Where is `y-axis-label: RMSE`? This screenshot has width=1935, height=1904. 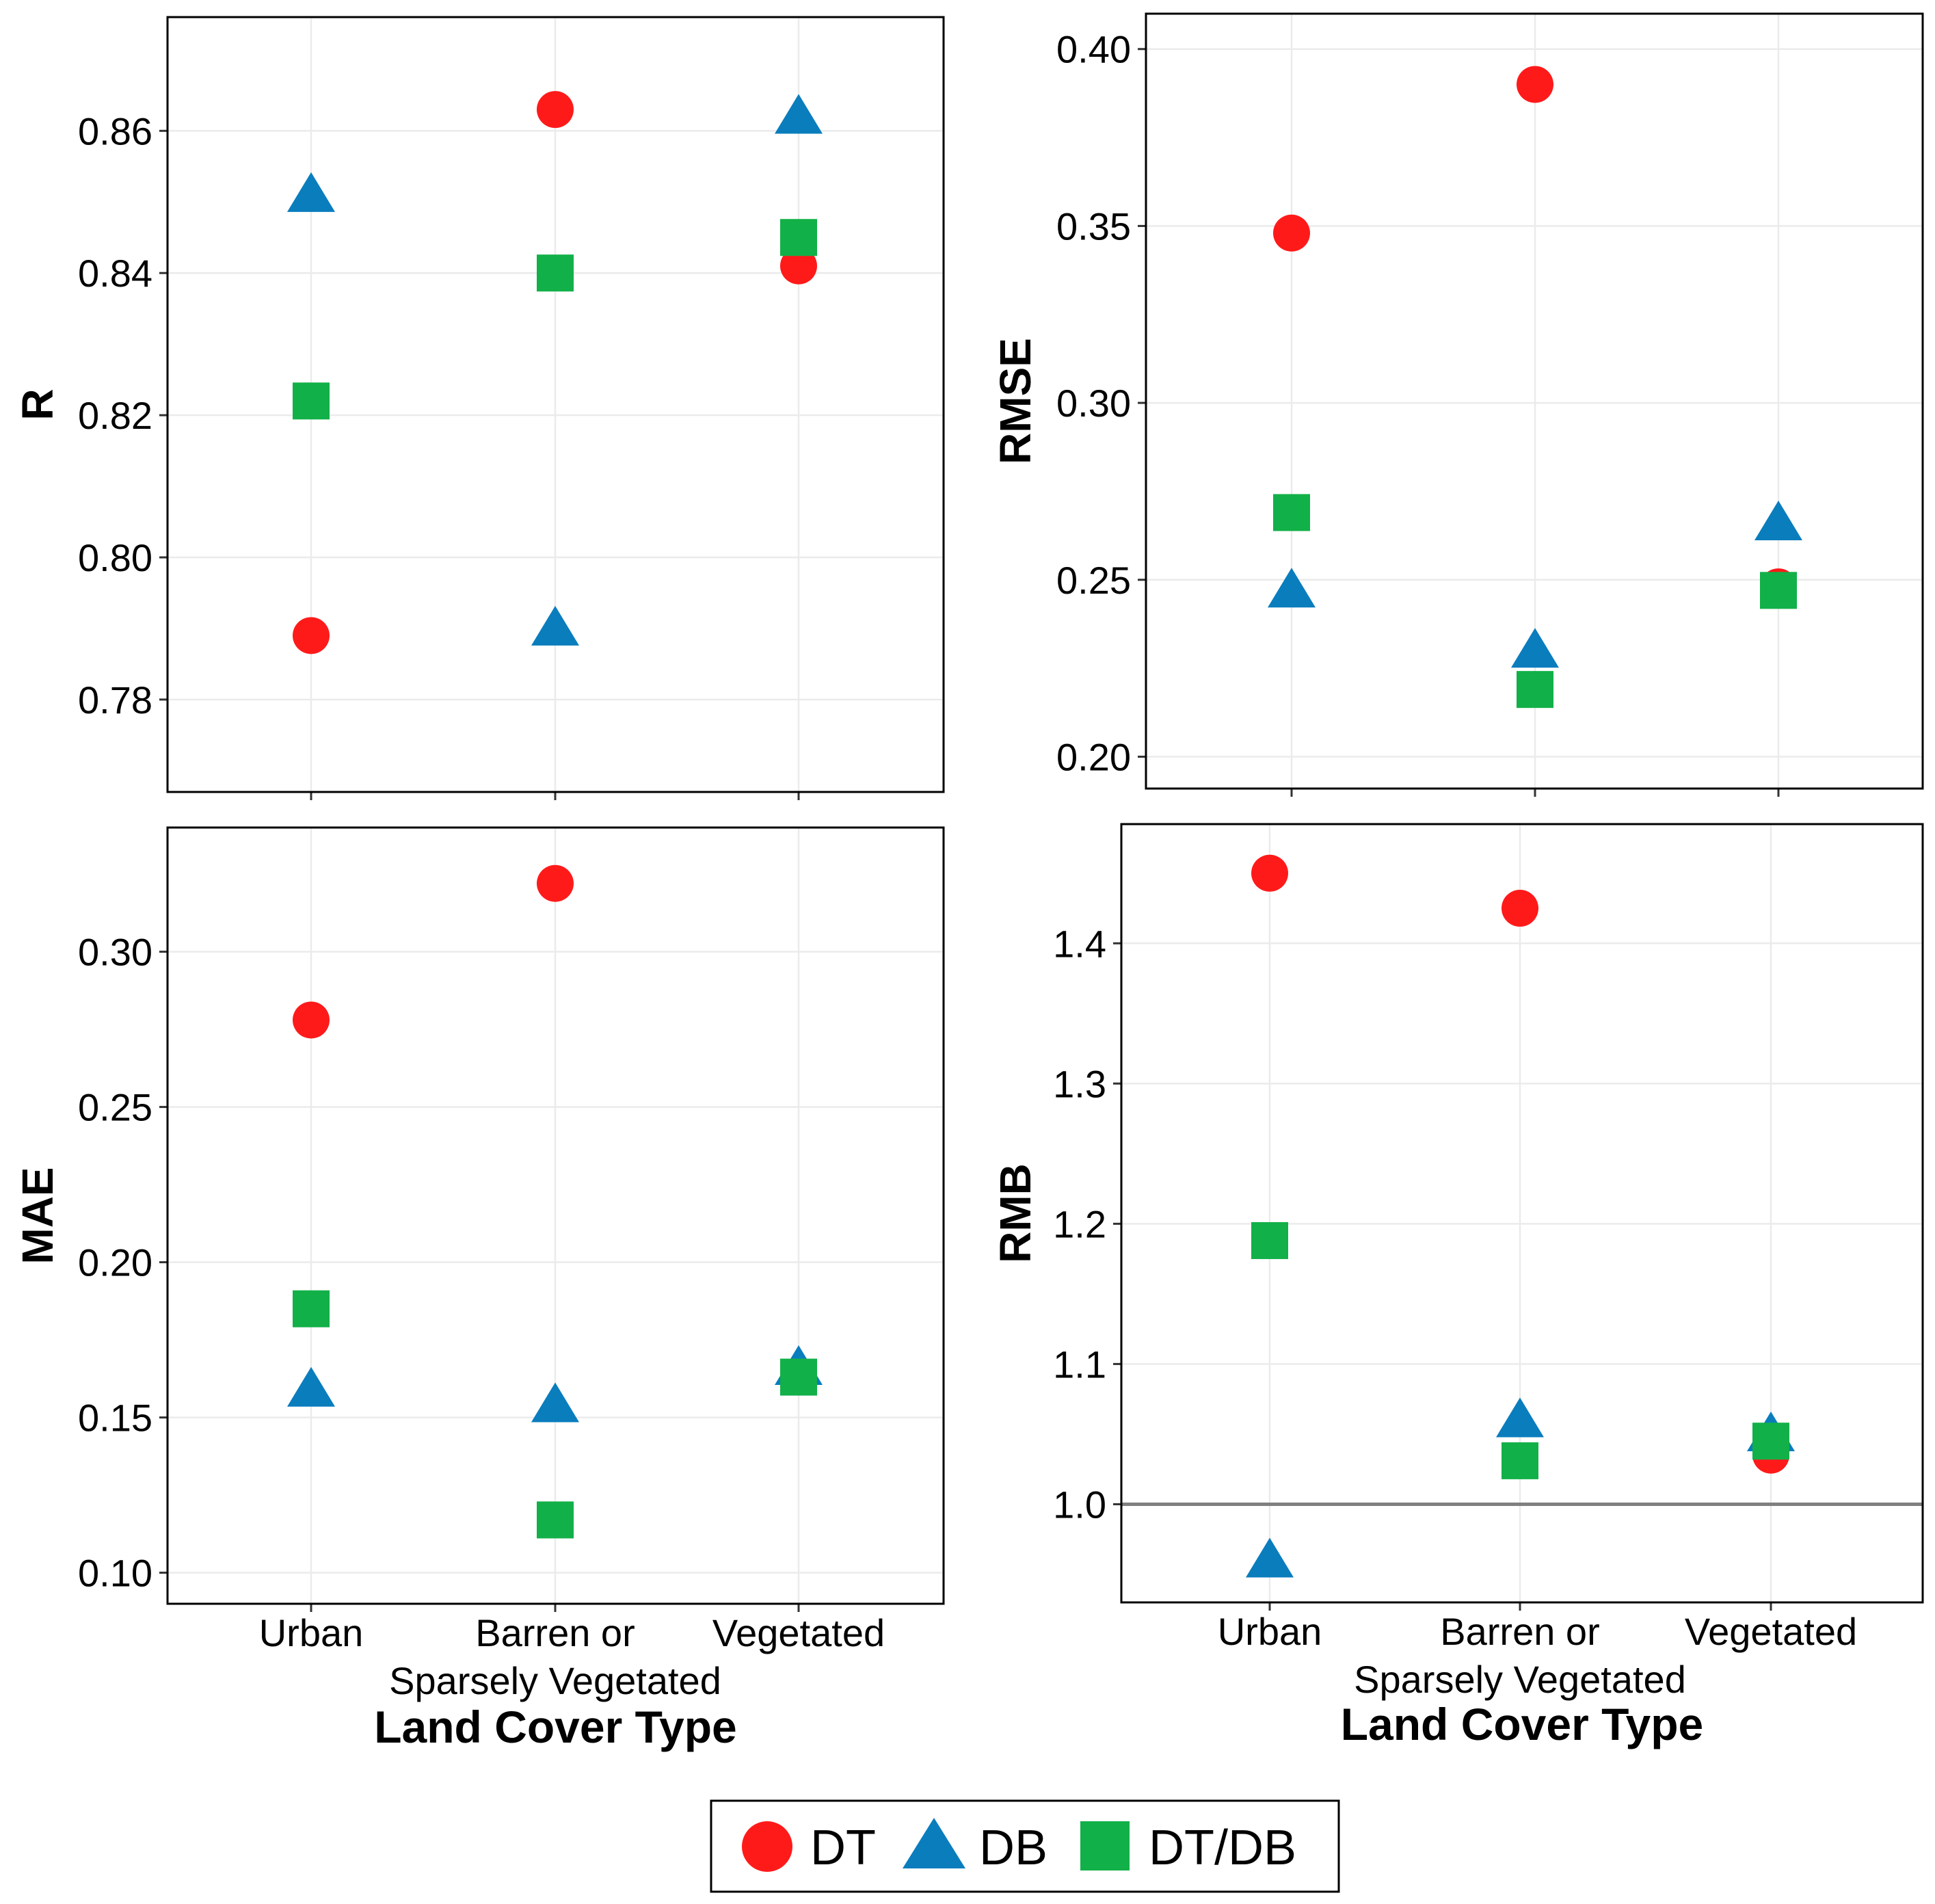
y-axis-label: RMSE is located at coordinates (1016, 401).